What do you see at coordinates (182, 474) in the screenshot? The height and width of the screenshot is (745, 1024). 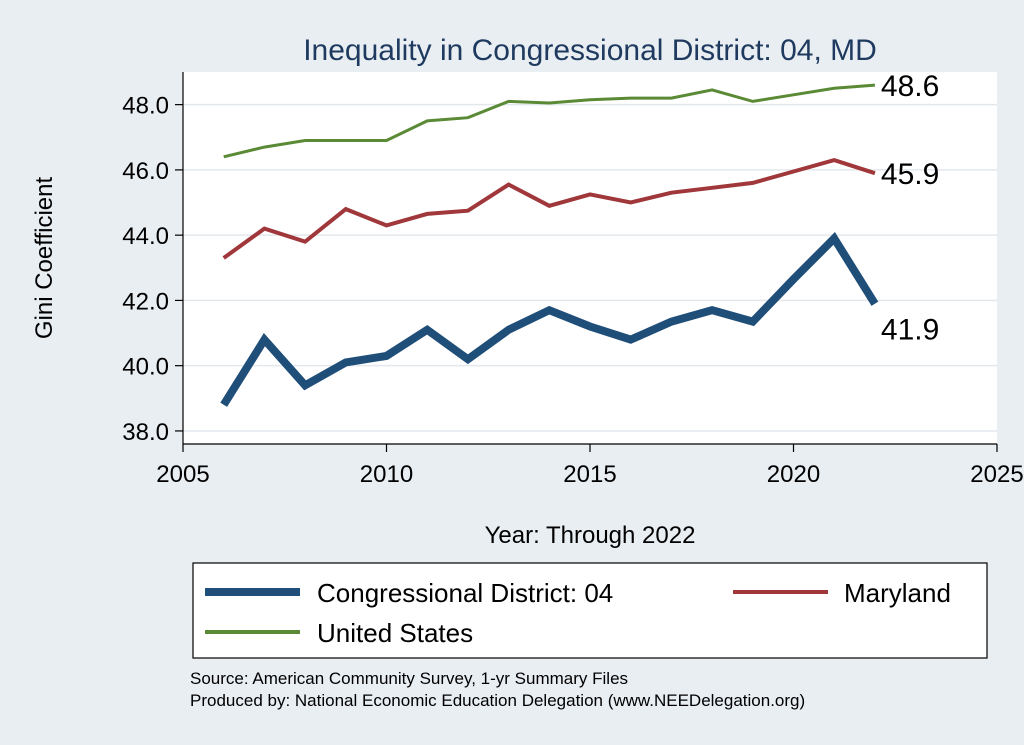 I see `x-tick-label: 2005` at bounding box center [182, 474].